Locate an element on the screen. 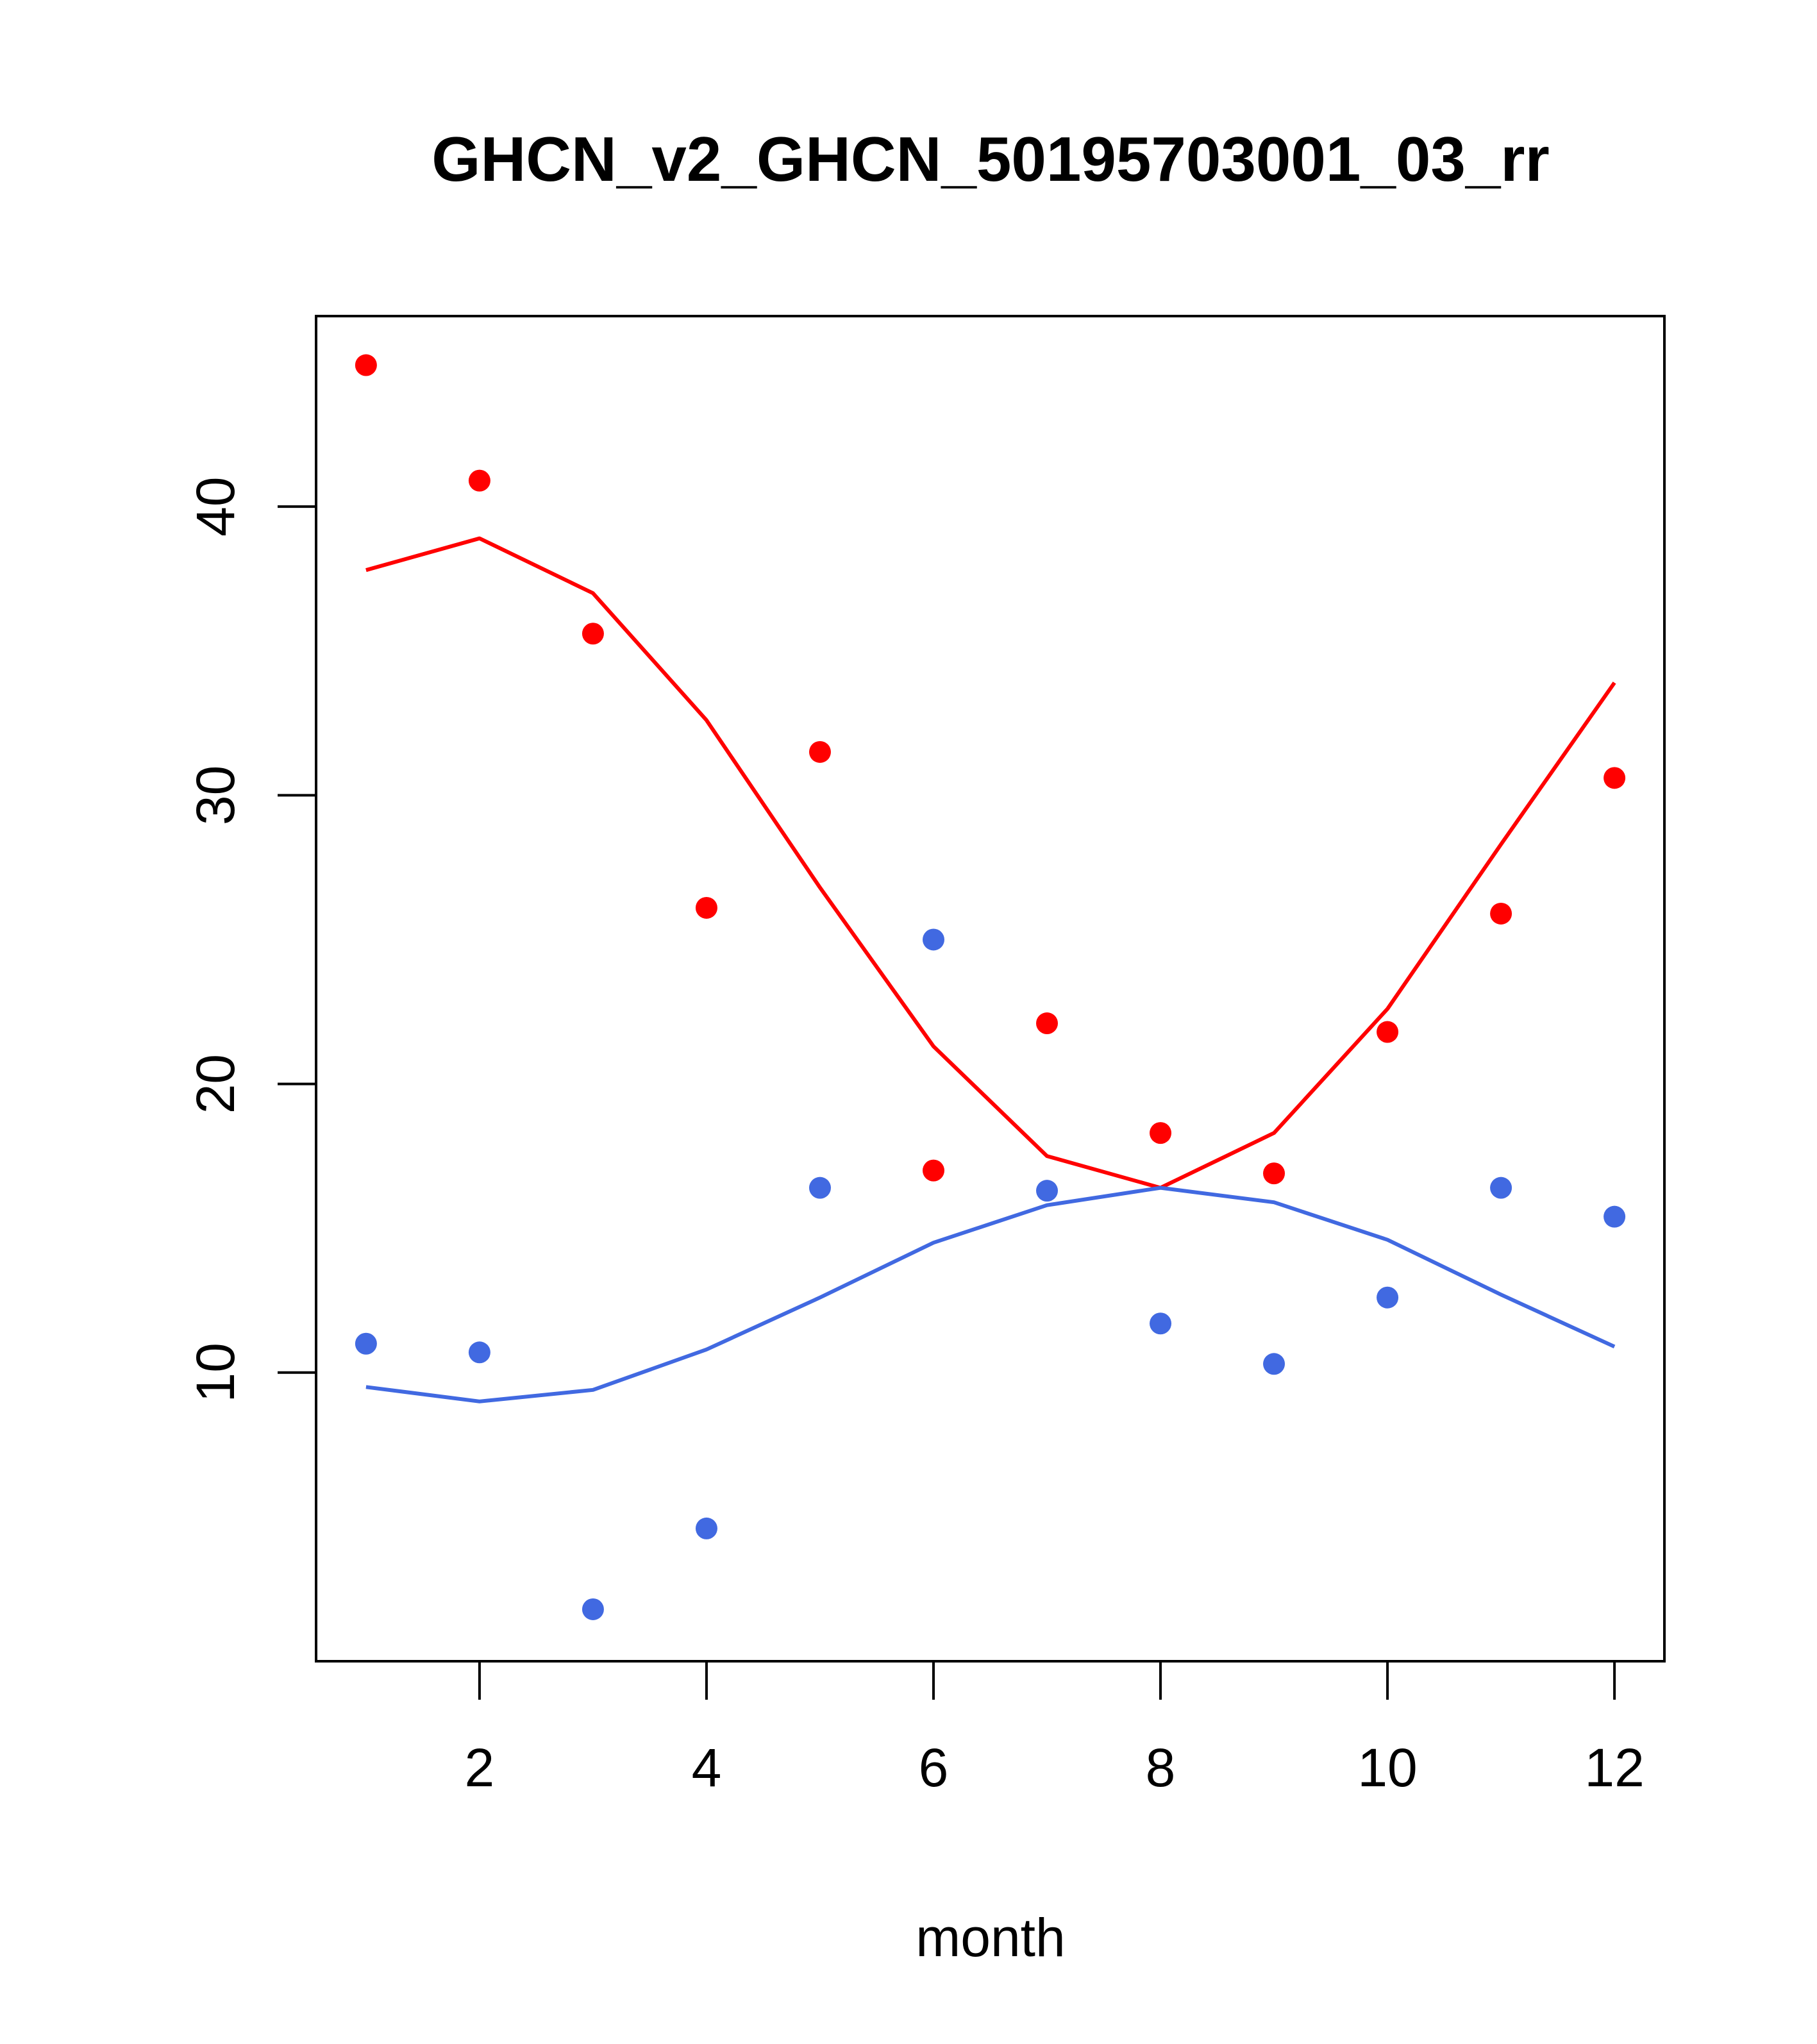  x-axis: 2 4 6 8 10 12 is located at coordinates (1055, 1729).